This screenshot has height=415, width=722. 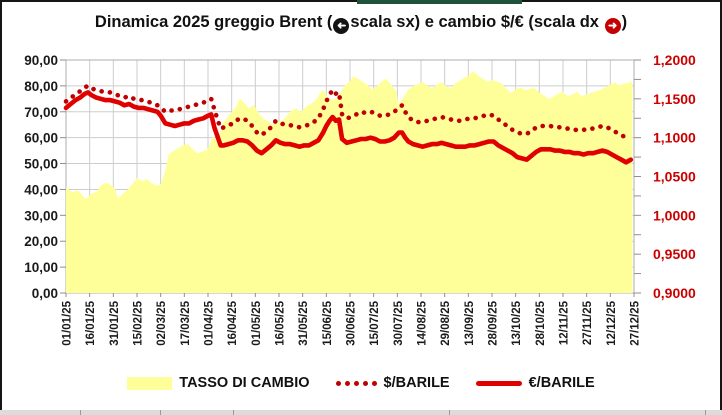 I want to click on title-text-right: ), so click(x=624, y=22).